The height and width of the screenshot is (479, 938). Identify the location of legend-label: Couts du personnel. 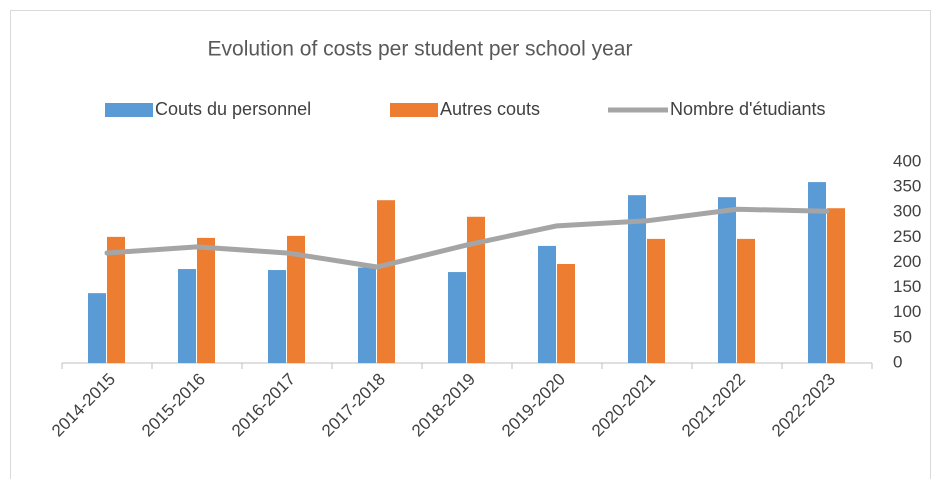
(233, 109).